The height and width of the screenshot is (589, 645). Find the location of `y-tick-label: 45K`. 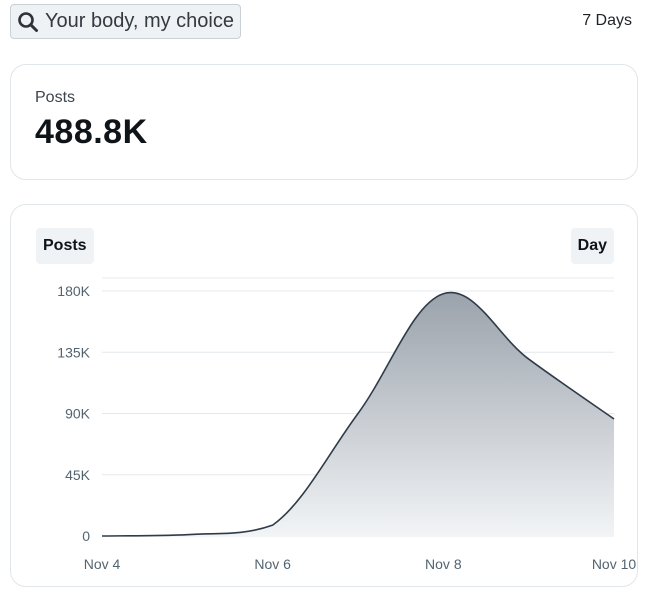

y-tick-label: 45K is located at coordinates (78, 475).